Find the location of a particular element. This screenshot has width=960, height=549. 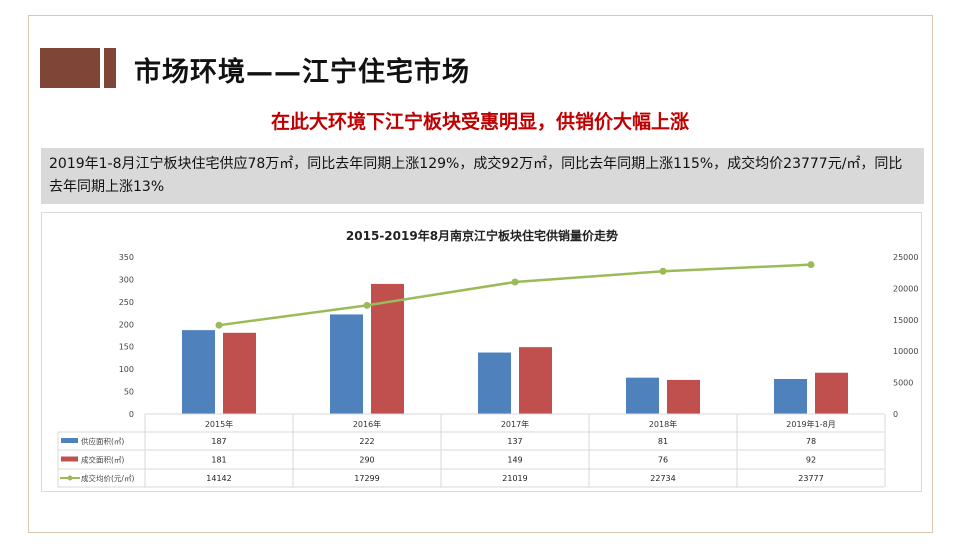

y-left-tick-label: 50 is located at coordinates (129, 392).